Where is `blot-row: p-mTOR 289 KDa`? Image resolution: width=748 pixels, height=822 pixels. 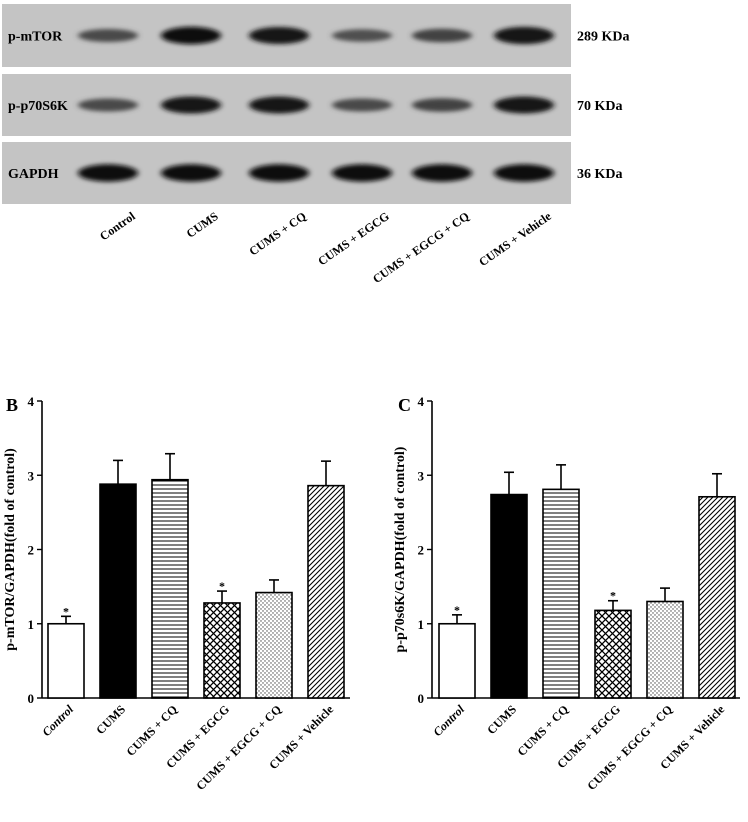 blot-row: p-mTOR 289 KDa is located at coordinates (316, 35).